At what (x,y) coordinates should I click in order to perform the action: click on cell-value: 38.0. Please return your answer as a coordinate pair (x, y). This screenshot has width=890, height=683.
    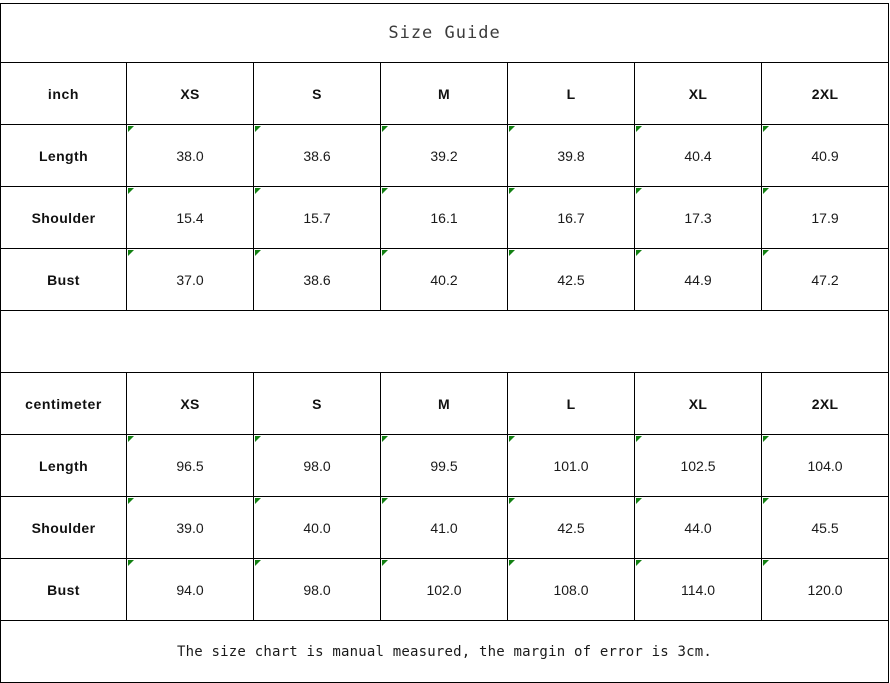
    Looking at the image, I should click on (190, 155).